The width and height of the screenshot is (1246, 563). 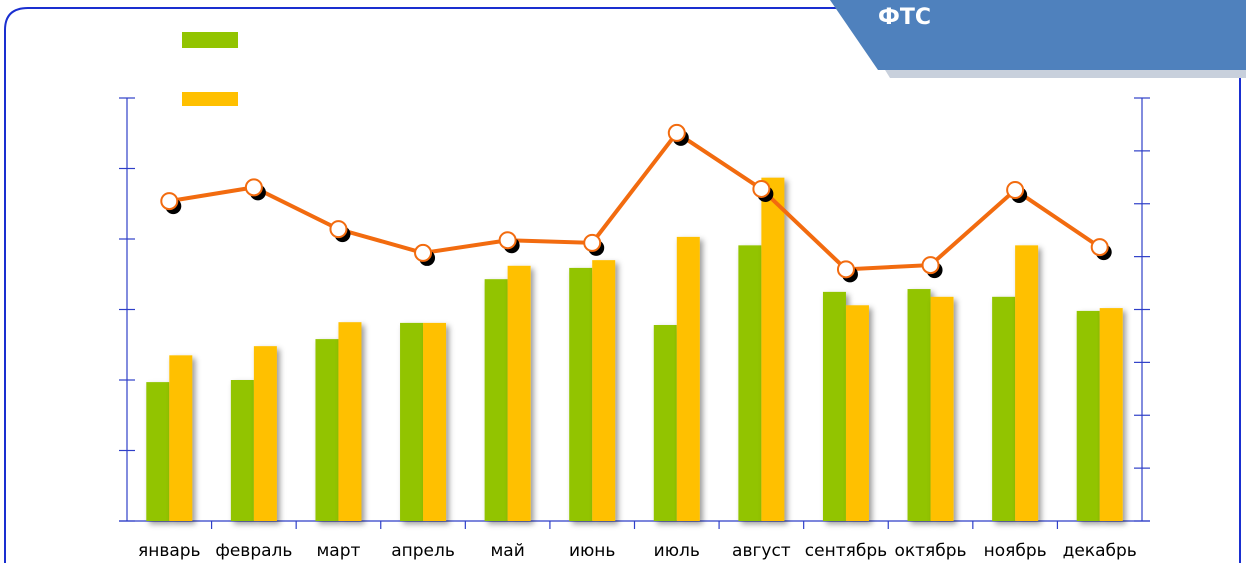 What do you see at coordinates (904, 17) in the screenshot?
I see `title: ФТС` at bounding box center [904, 17].